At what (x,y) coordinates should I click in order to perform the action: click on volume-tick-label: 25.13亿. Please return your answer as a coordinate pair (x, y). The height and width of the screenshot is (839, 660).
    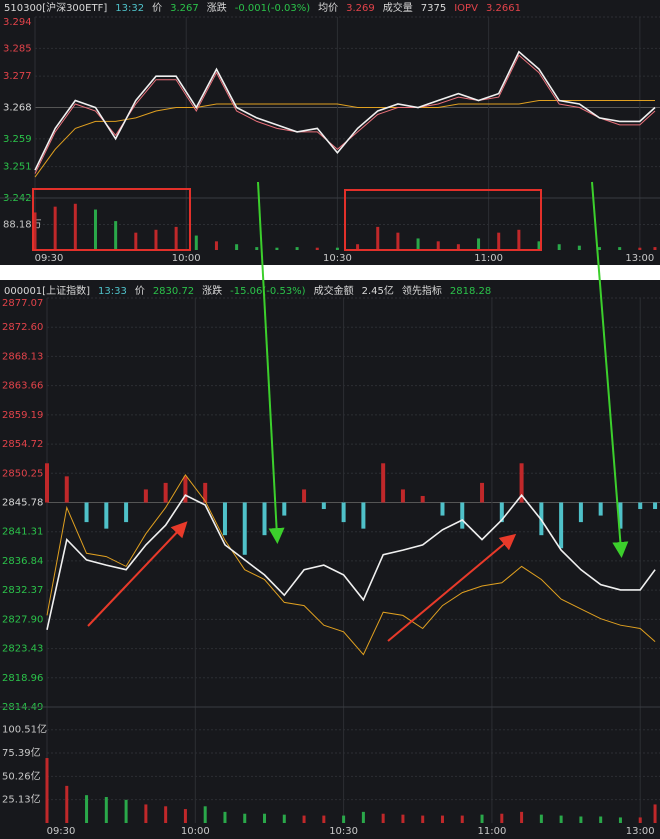
    Looking at the image, I should click on (21, 799).